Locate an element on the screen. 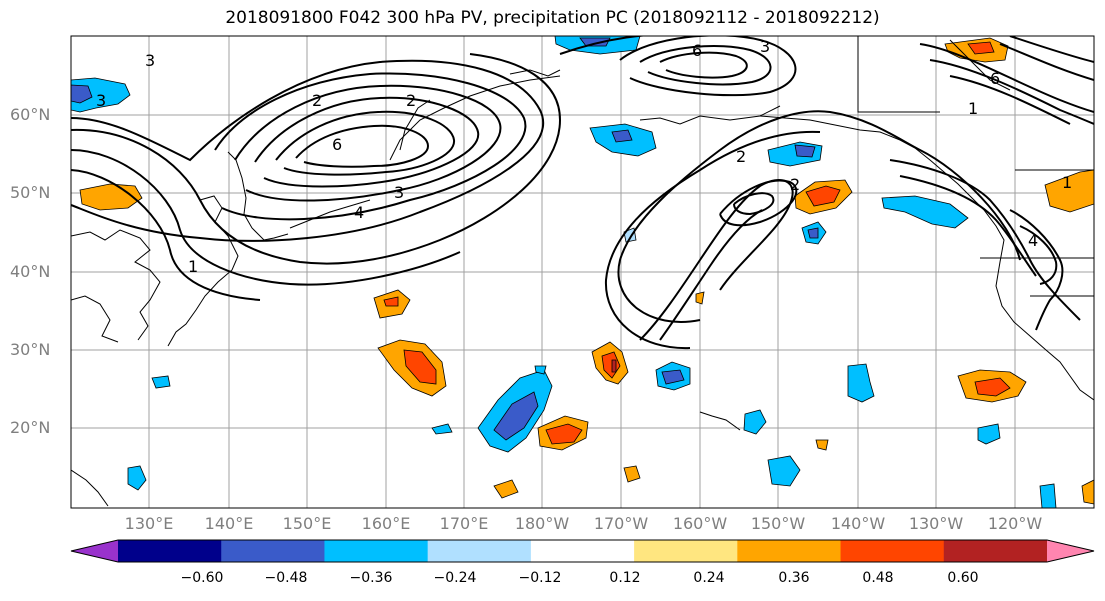 This screenshot has width=1105, height=601. lat-label-60n: 60°N is located at coordinates (30, 114).